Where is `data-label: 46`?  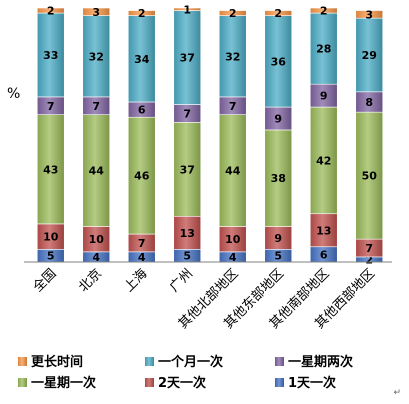 data-label: 46 is located at coordinates (142, 176).